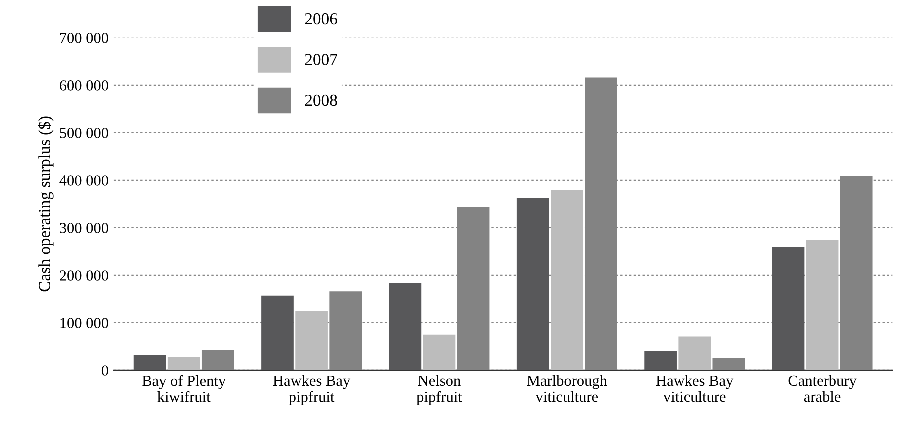 The height and width of the screenshot is (421, 911). What do you see at coordinates (84, 38) in the screenshot?
I see `y-tick-label: 700 000` at bounding box center [84, 38].